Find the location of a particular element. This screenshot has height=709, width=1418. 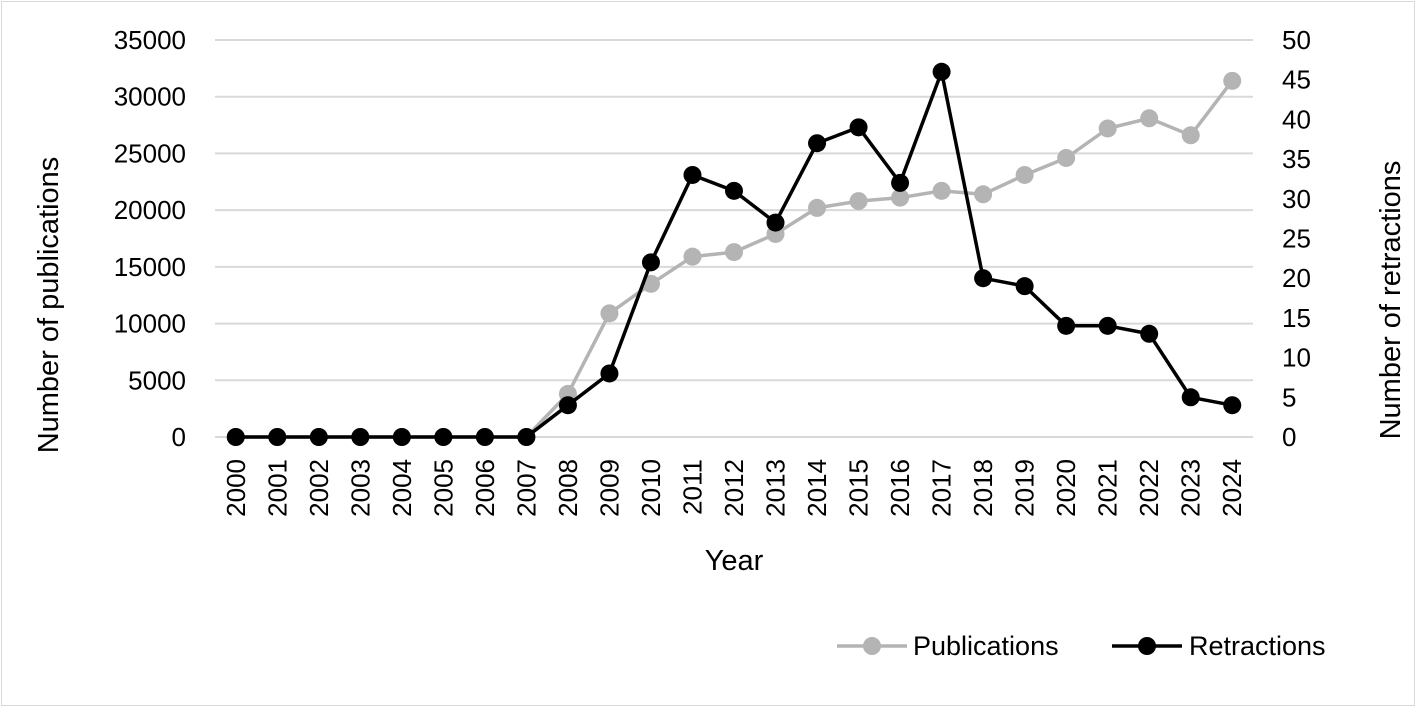

legend: Publications Retractions is located at coordinates (1081, 646).